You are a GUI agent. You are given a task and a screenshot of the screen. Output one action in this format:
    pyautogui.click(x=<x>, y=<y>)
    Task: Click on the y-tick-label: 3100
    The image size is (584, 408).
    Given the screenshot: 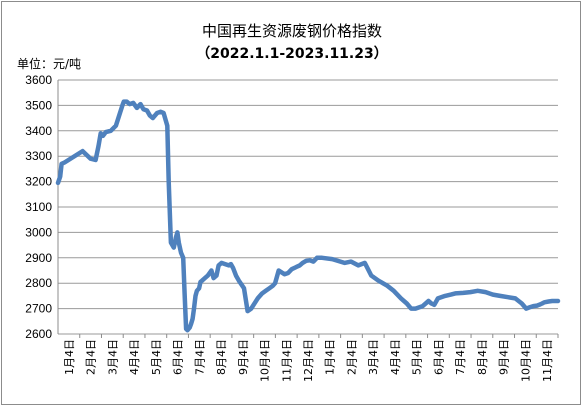 What is the action you would take?
    pyautogui.click(x=38, y=207)
    